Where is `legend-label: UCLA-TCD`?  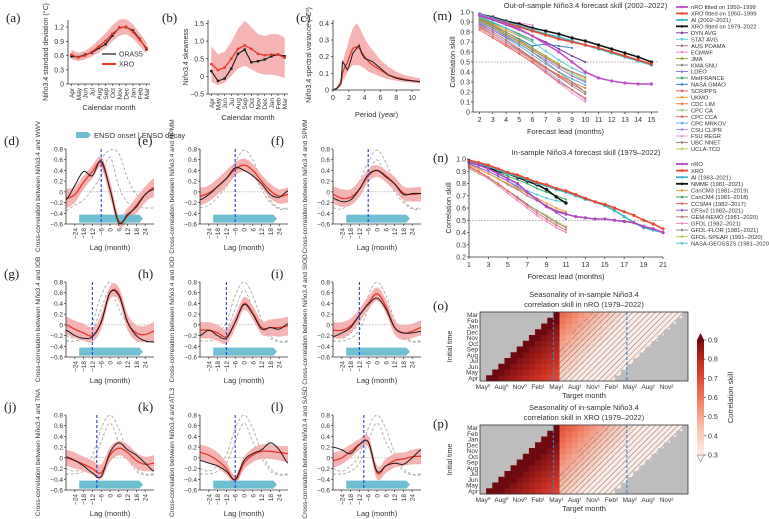 legend-label: UCLA-TCD is located at coordinates (705, 150).